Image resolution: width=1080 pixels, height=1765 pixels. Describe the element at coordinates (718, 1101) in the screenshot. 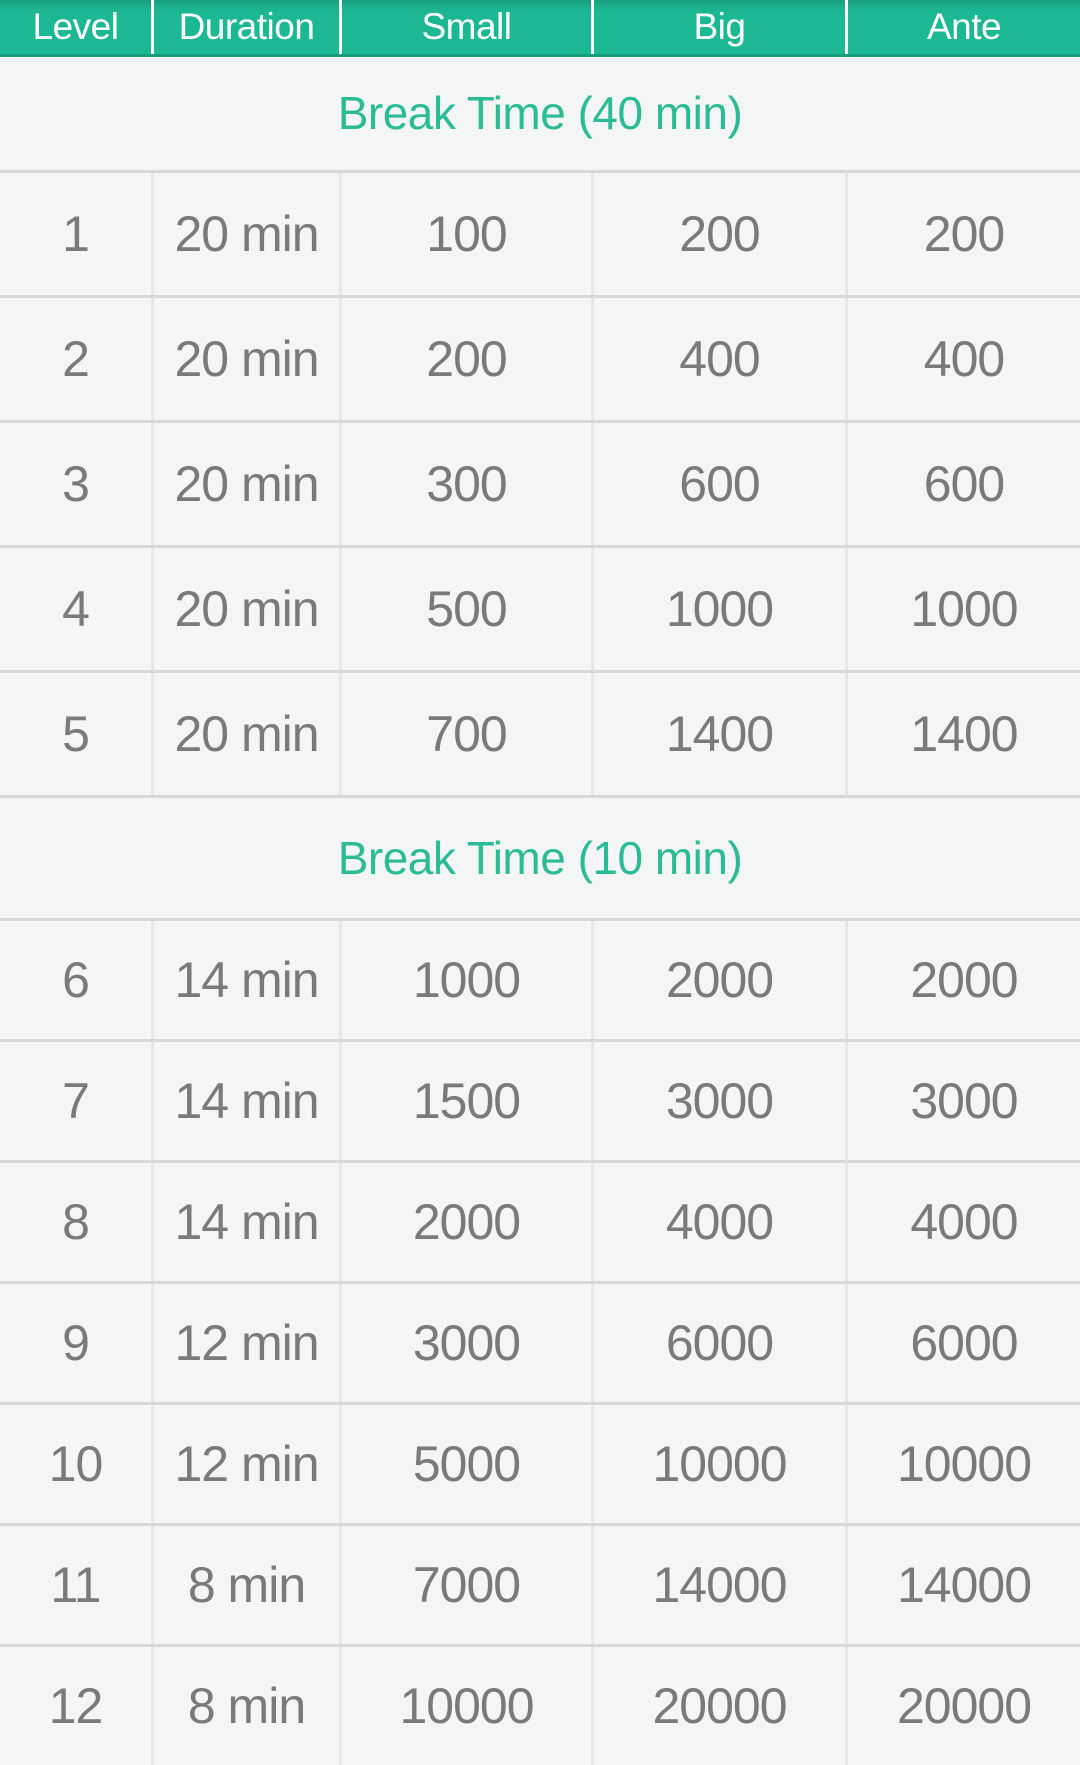

I see `cell-big: 3000` at that location.